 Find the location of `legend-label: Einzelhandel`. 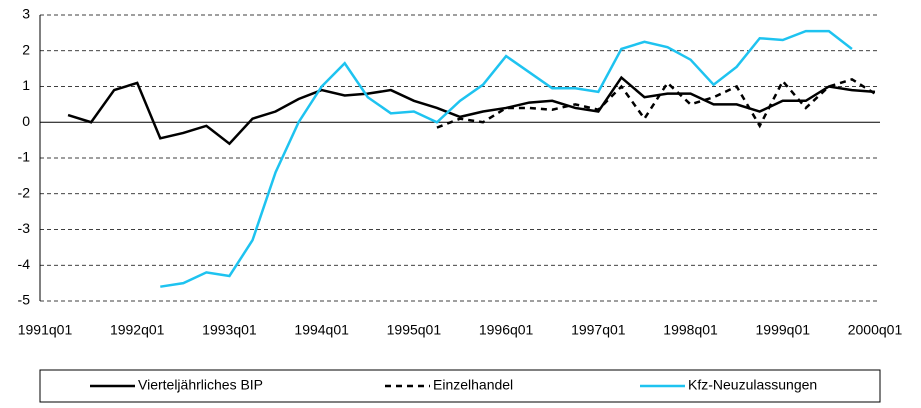

legend-label: Einzelhandel is located at coordinates (473, 385).